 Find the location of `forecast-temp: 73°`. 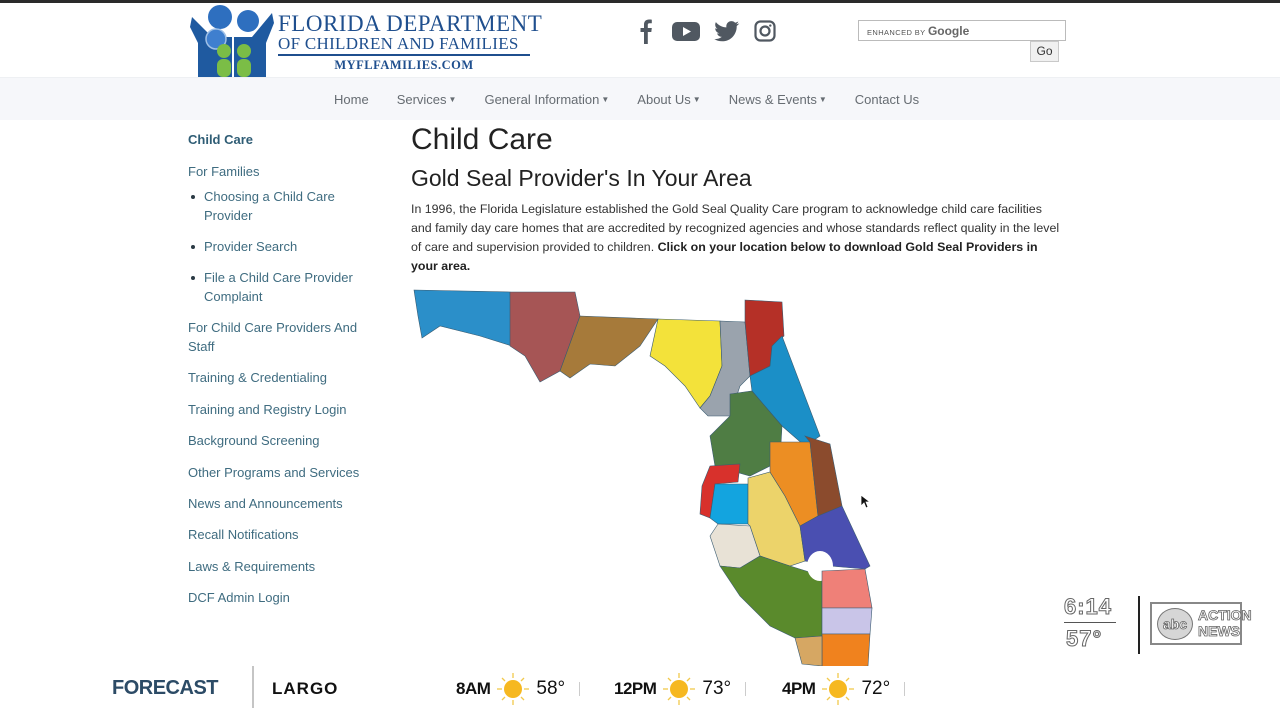

forecast-temp: 73° is located at coordinates (717, 688).